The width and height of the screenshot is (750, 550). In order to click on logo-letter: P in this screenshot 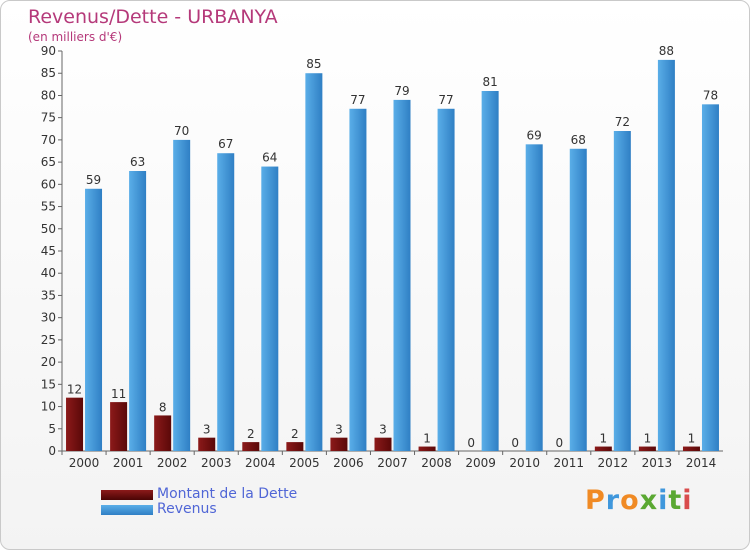, I will do `click(595, 500)`.